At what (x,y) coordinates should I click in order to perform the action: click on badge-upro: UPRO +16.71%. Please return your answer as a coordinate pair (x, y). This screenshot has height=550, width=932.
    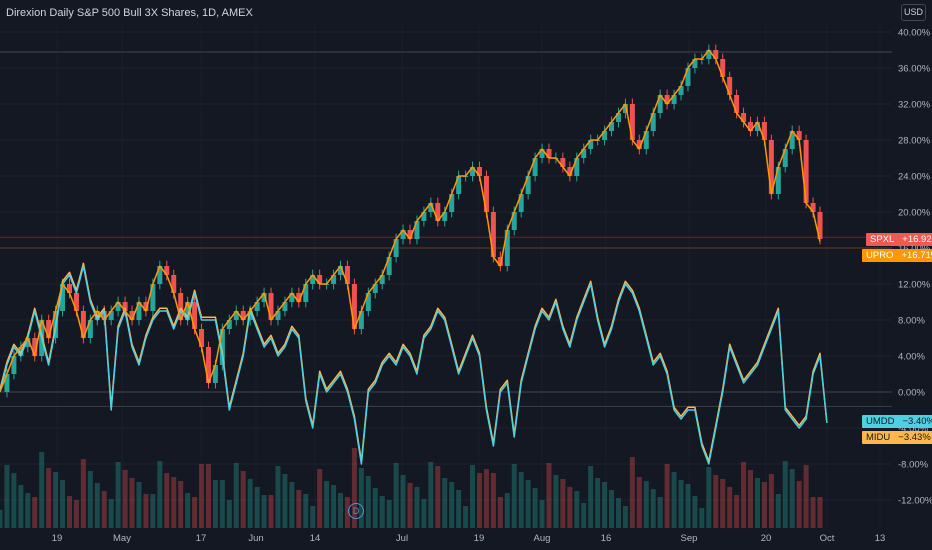
    Looking at the image, I should click on (897, 255).